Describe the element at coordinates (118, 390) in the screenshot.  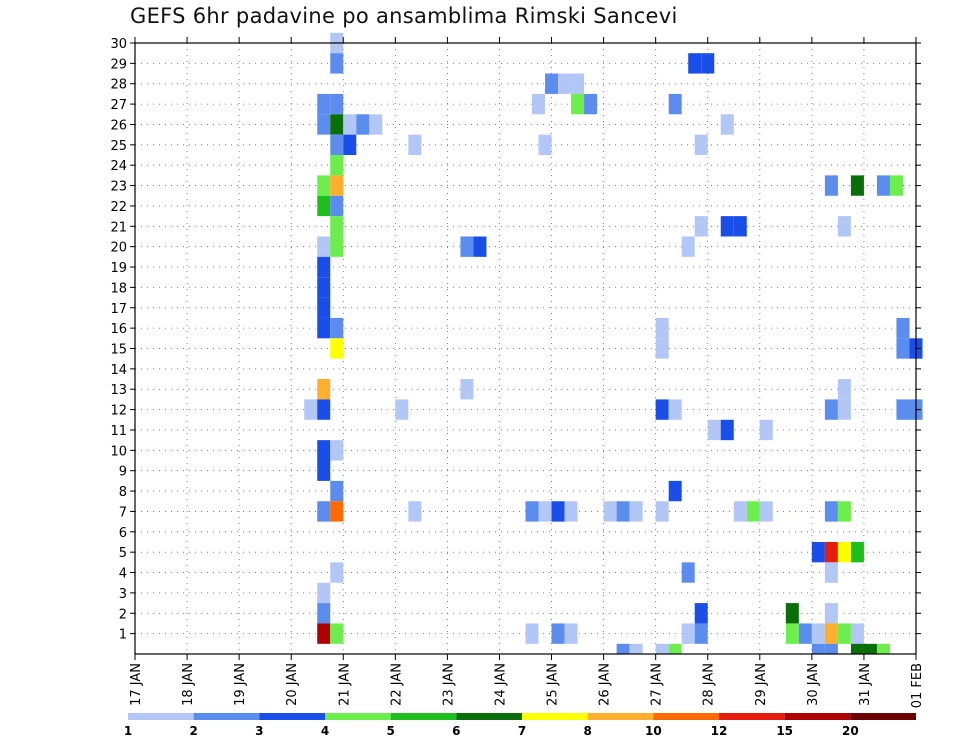
I see `y-tick-label: 13` at that location.